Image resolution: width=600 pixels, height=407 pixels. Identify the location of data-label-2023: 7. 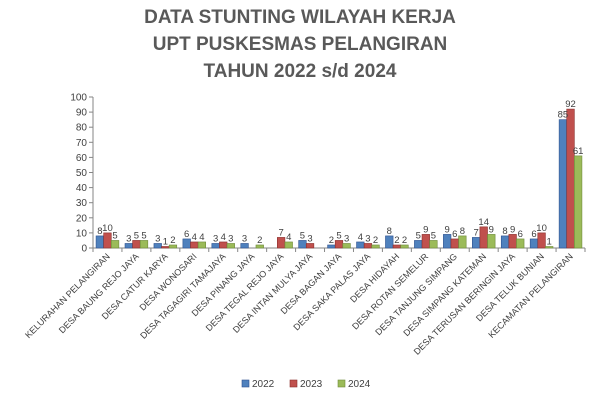
(280, 232).